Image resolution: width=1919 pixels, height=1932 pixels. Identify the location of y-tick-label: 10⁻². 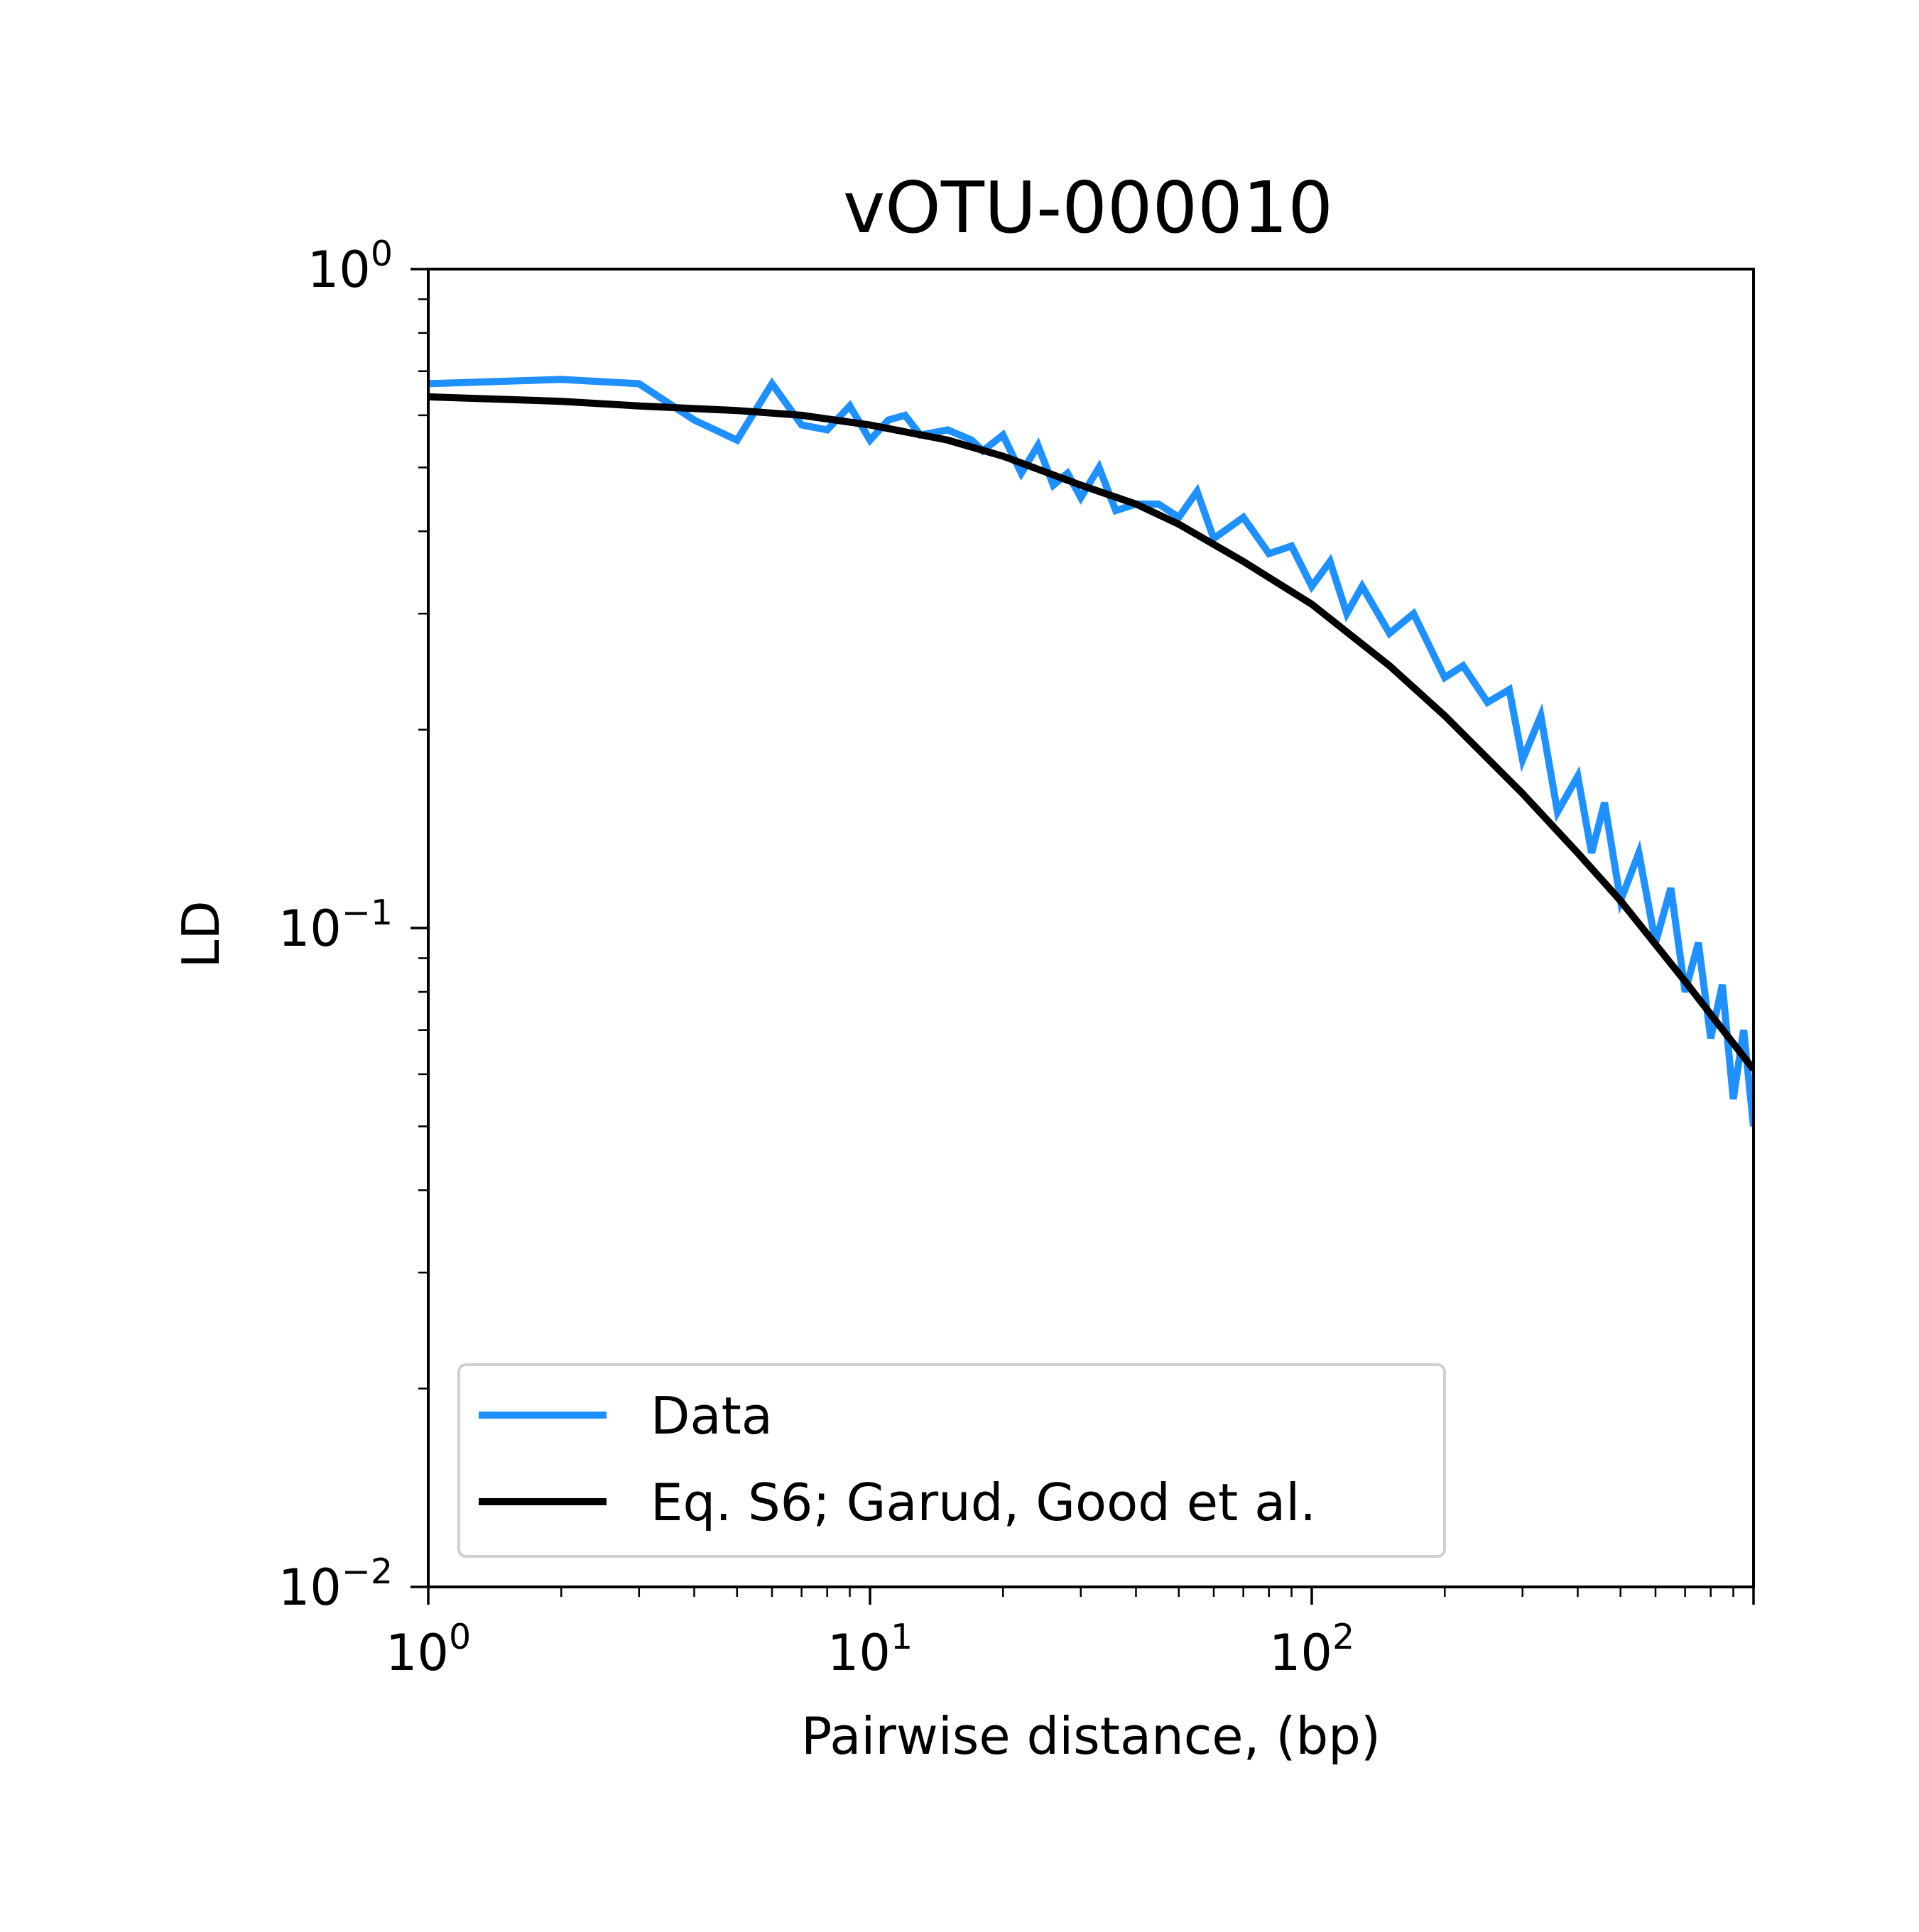
(335, 1584).